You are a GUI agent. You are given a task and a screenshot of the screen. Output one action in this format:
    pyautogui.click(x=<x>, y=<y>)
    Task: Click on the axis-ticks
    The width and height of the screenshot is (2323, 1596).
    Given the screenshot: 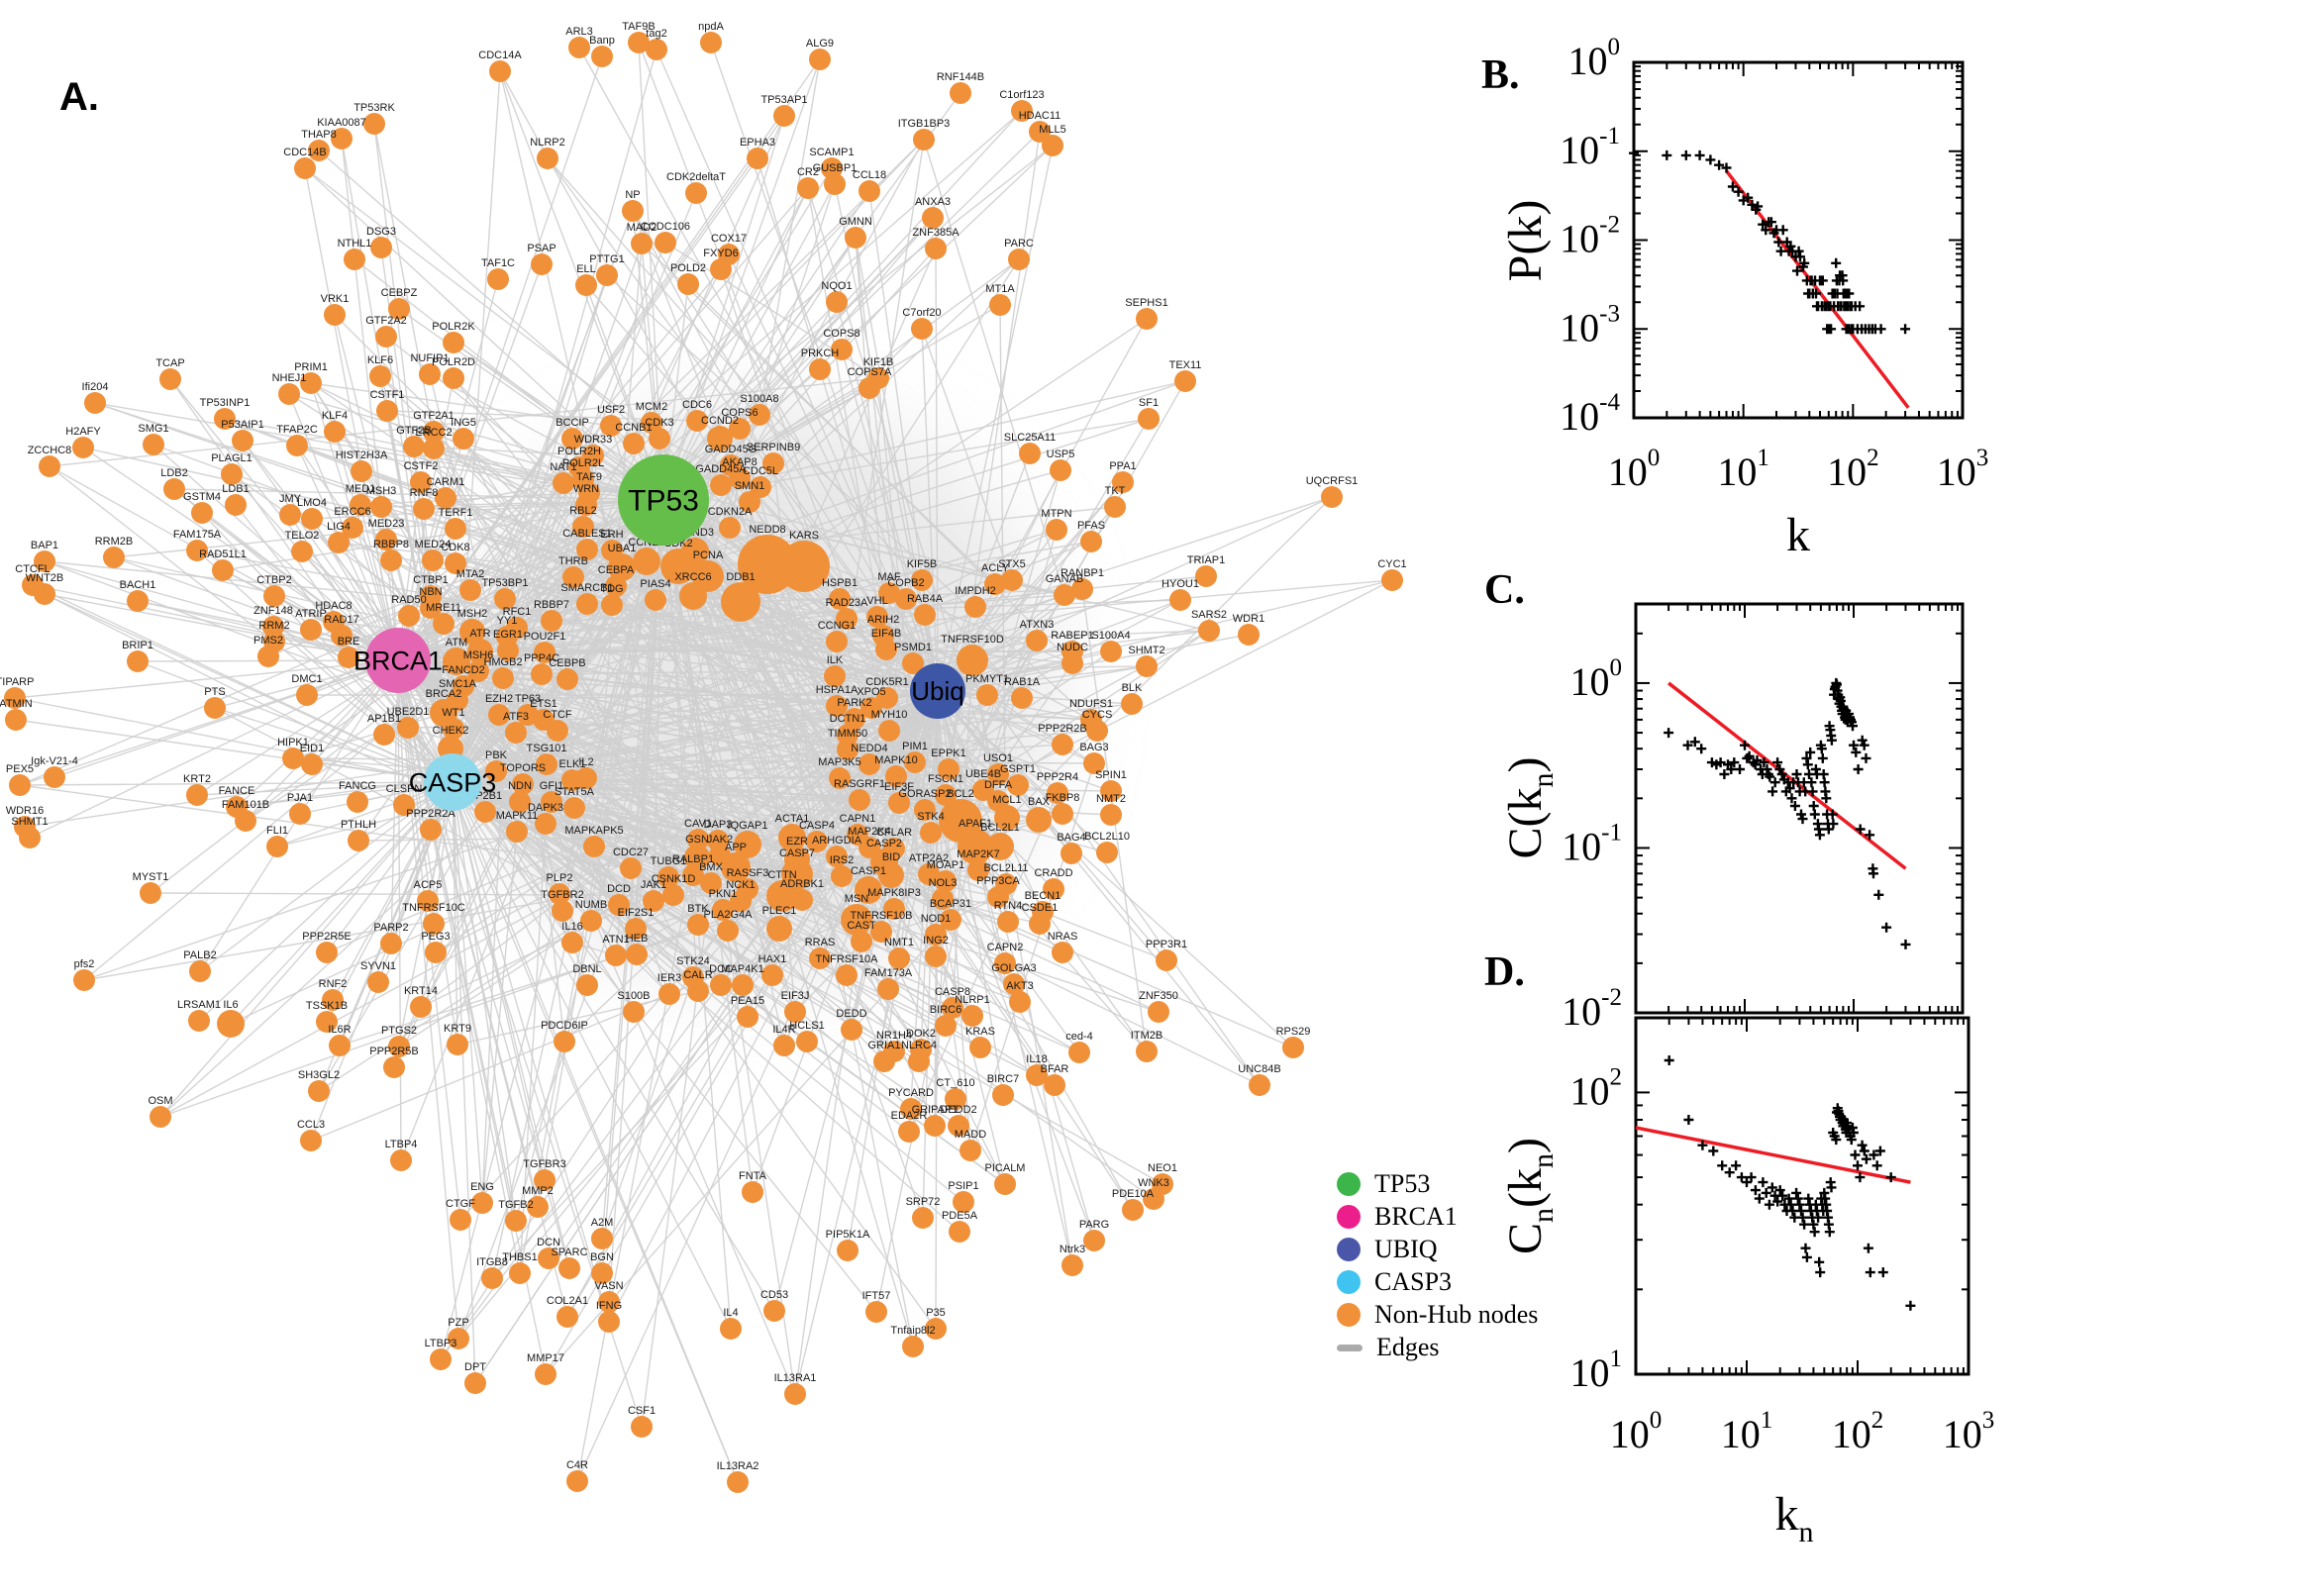 What is the action you would take?
    pyautogui.click(x=1802, y=1196)
    